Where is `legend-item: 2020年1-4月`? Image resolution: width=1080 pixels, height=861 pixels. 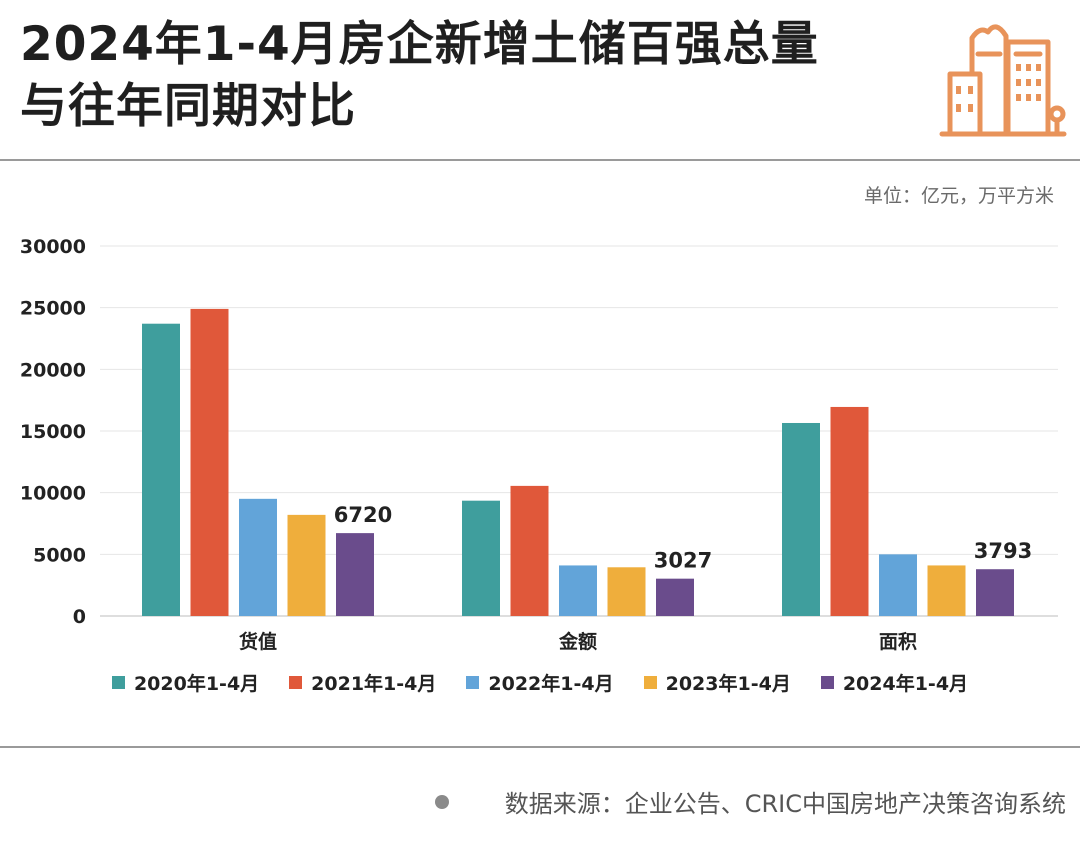
legend-item: 2020年1-4月 is located at coordinates (185, 682).